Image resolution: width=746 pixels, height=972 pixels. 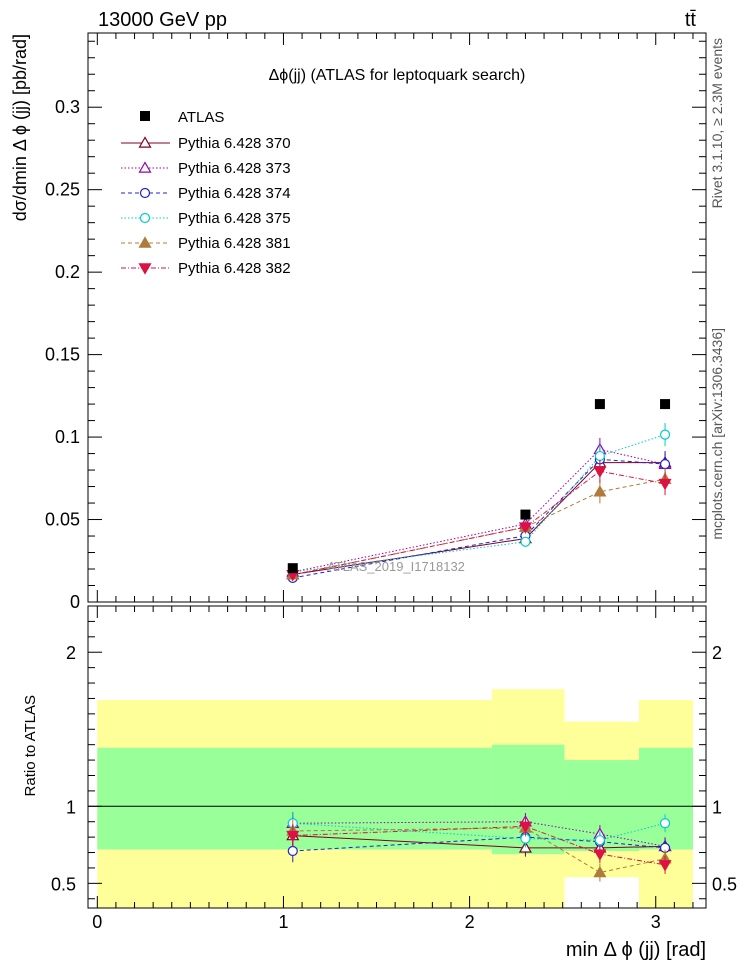 I want to click on legend-label: Pythia 6.428 382, so click(x=234, y=268).